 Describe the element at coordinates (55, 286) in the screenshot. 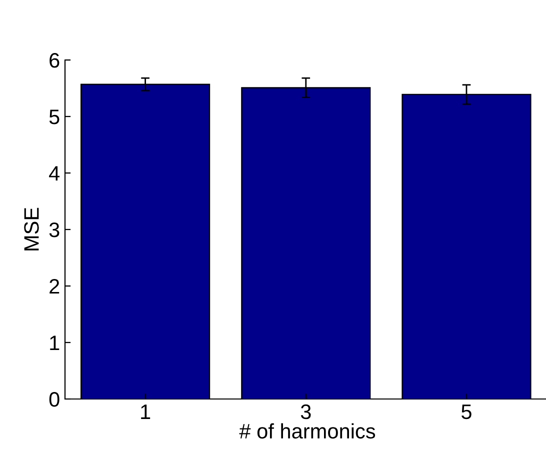

I see `y-tick-label: 2` at that location.